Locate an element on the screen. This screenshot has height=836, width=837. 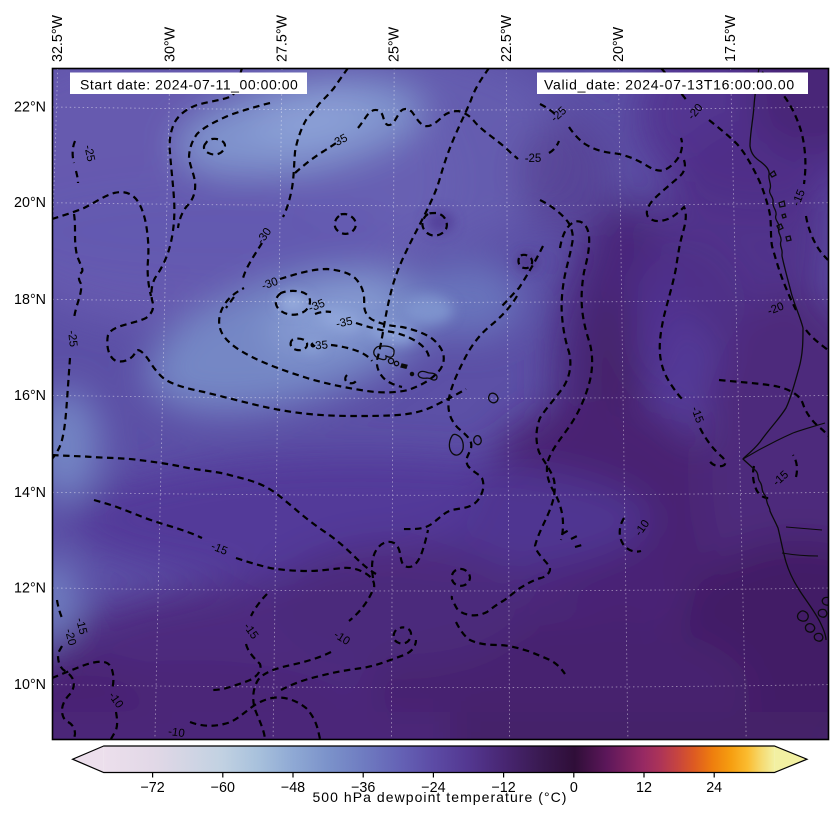
svg-text: 0 is located at coordinates (574, 788).